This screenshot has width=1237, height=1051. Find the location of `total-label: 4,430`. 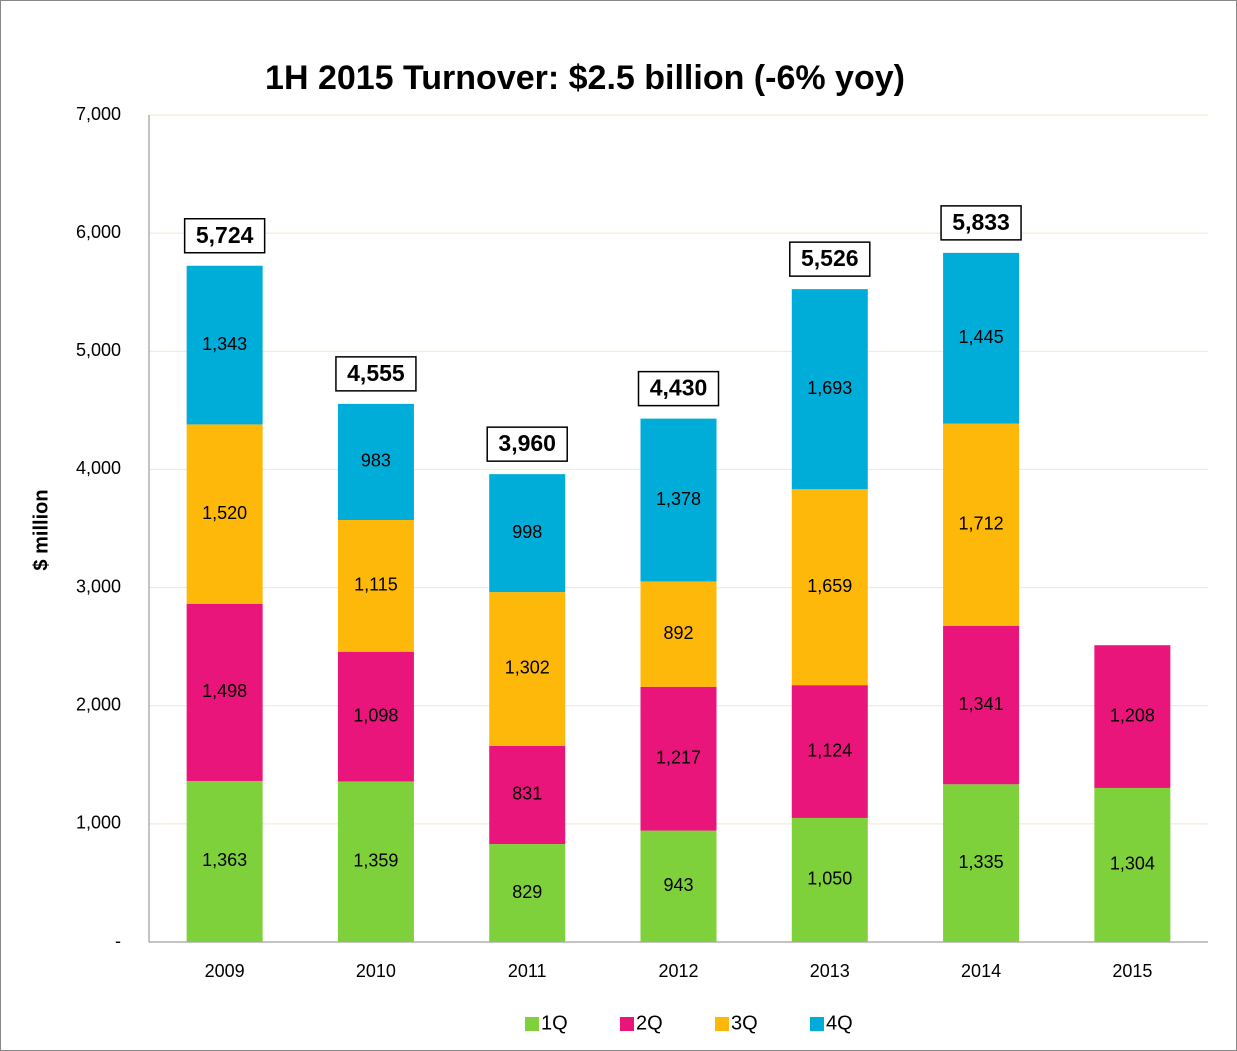

total-label: 4,430 is located at coordinates (679, 388).